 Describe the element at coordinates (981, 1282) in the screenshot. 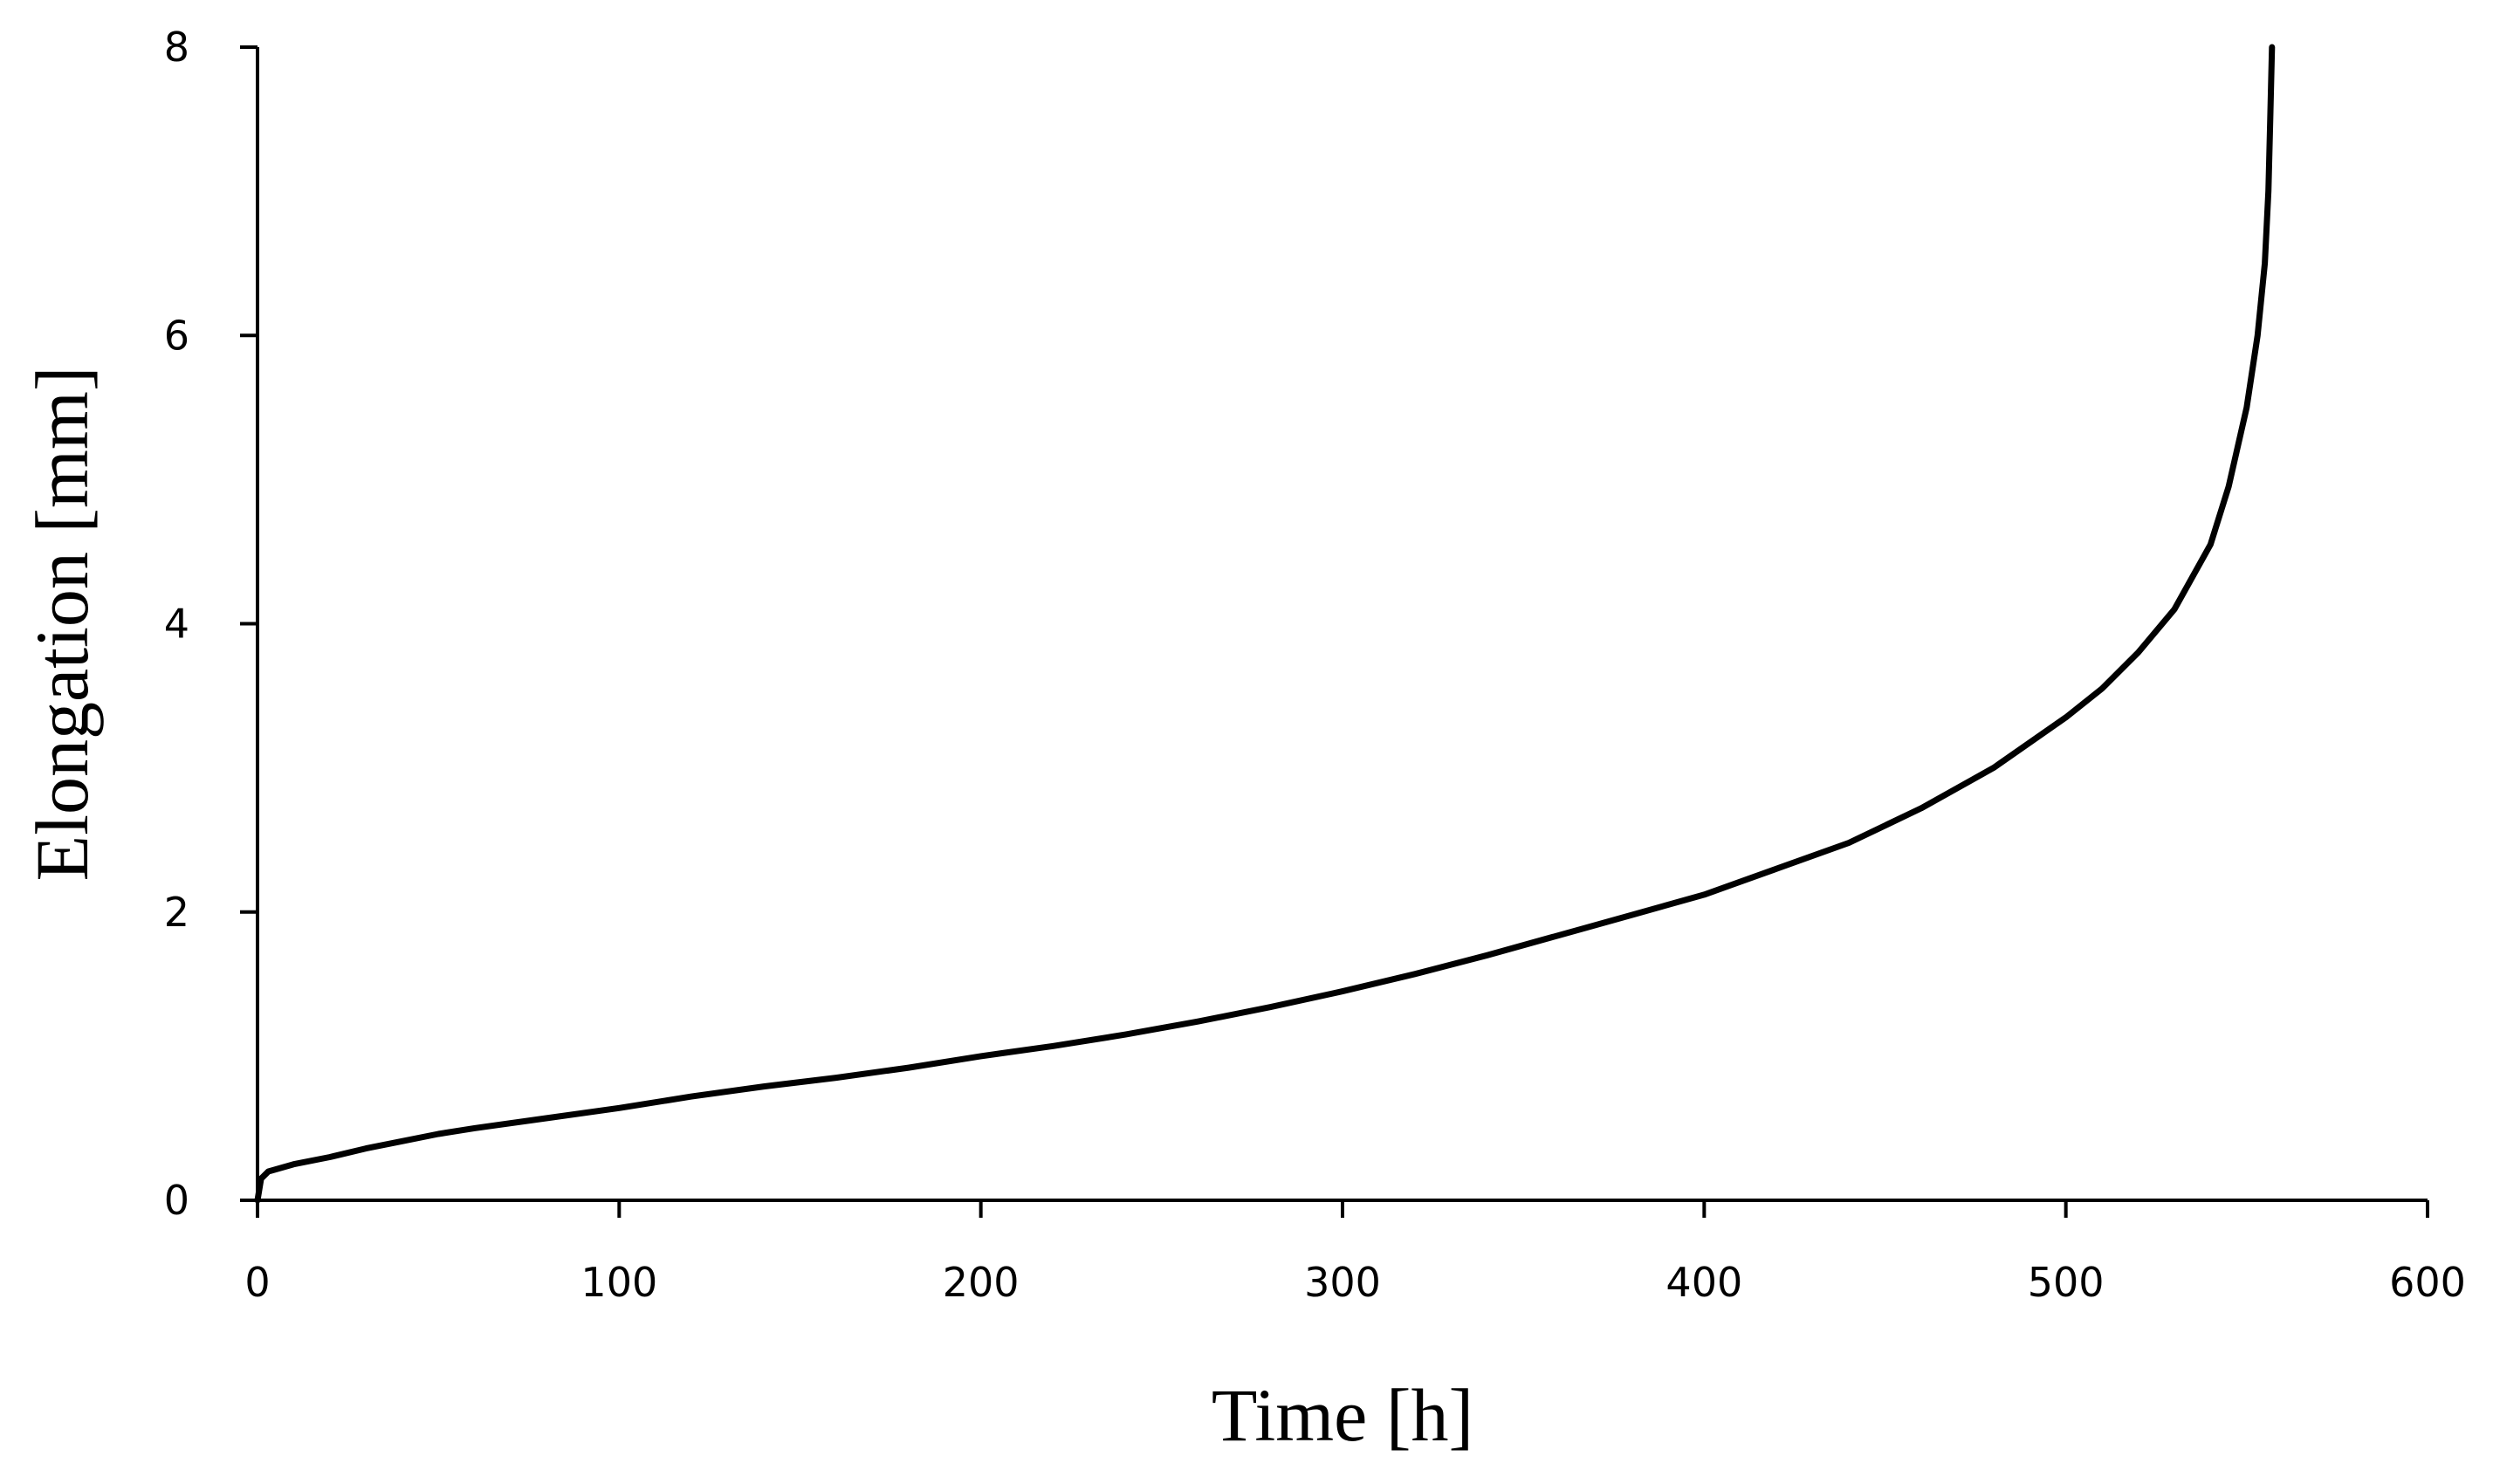

I see `x-tick-label: 200` at that location.